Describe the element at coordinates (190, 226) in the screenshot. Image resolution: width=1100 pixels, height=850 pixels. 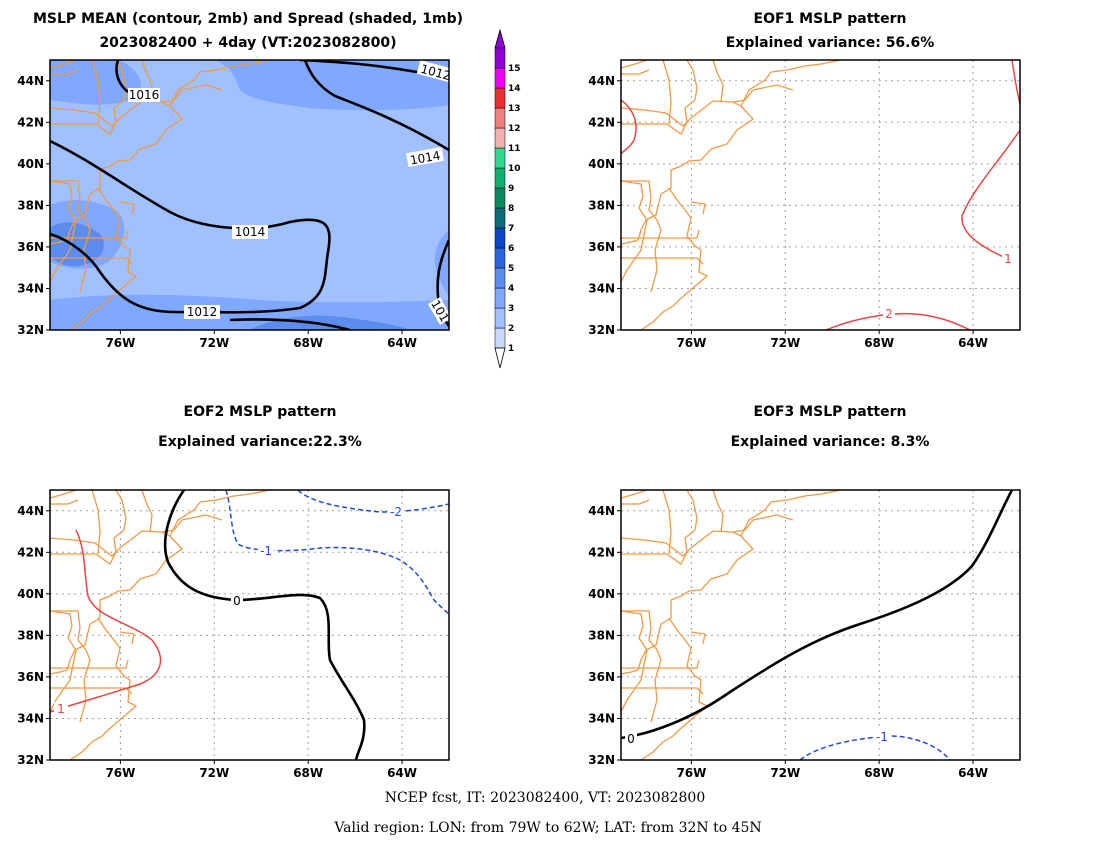
I see `contour-1014-mid` at that location.